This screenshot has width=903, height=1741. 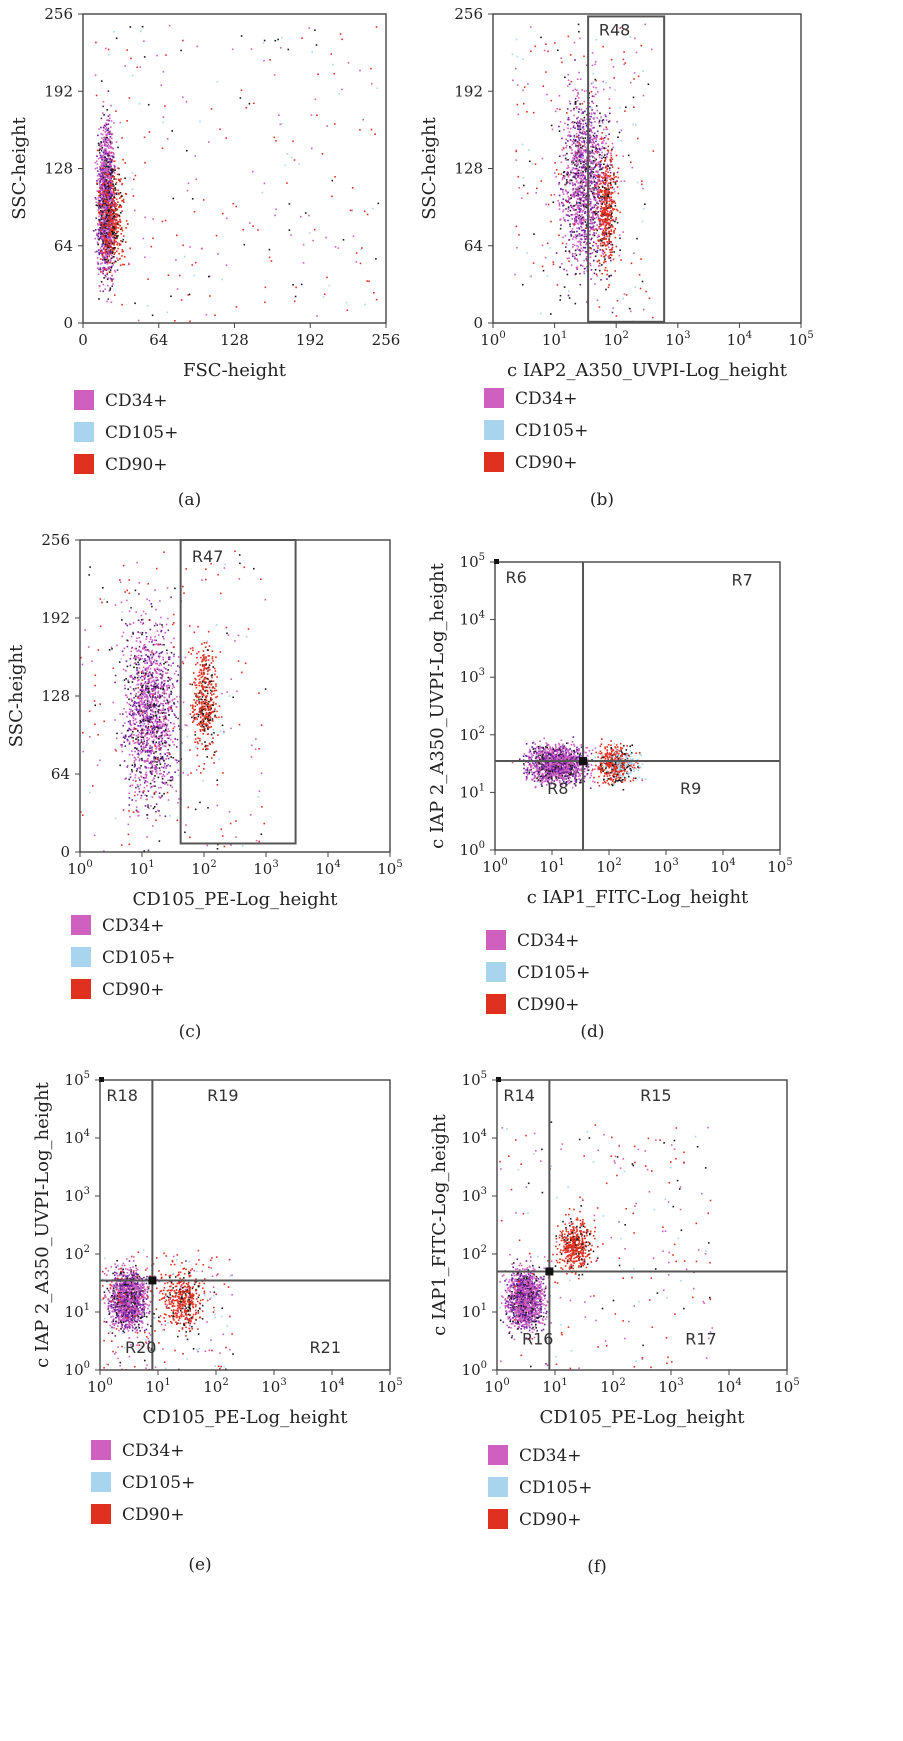 I want to click on y-axis-label: c IAP 2_A350_UVPI-Log_height, so click(x=437, y=705).